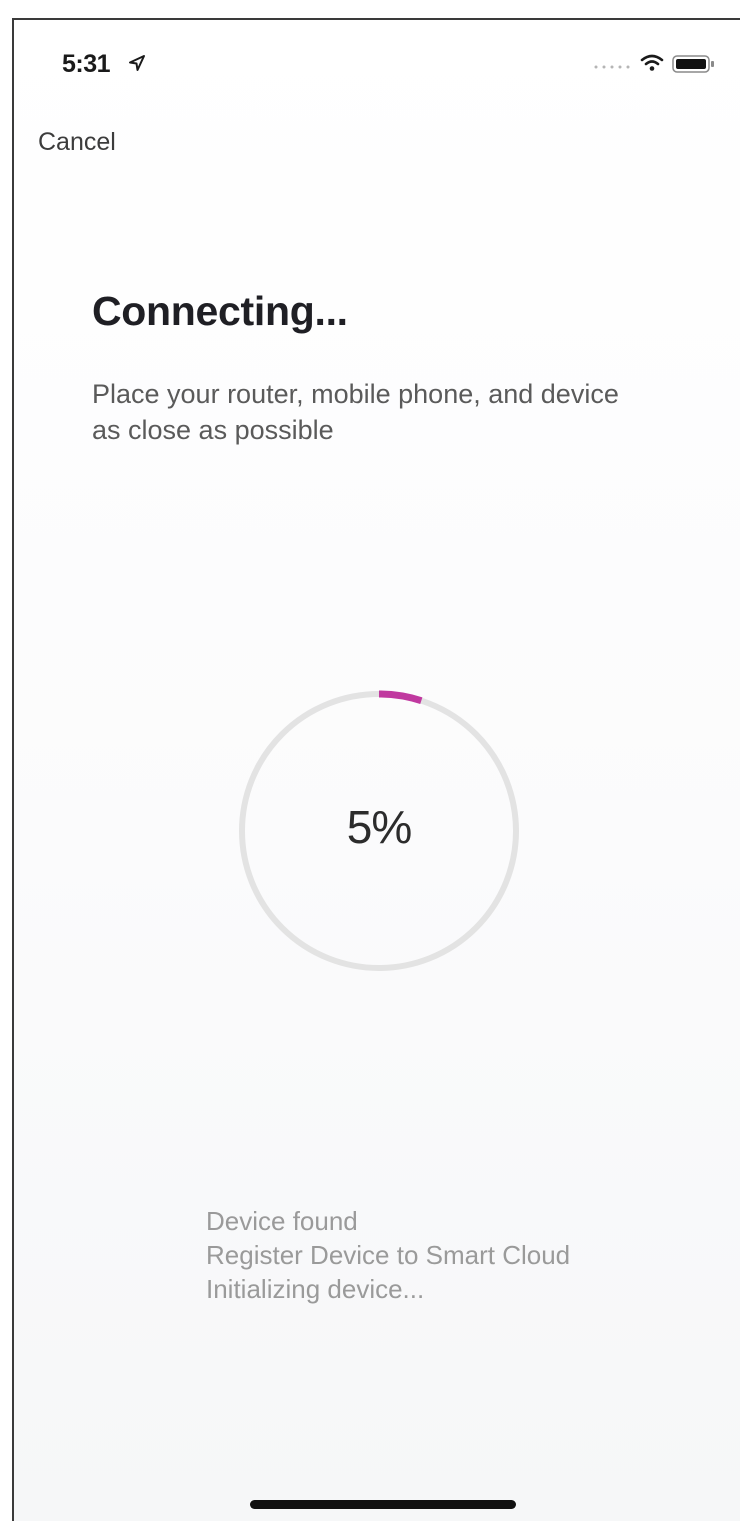  I want to click on progress-ring, so click(379, 831).